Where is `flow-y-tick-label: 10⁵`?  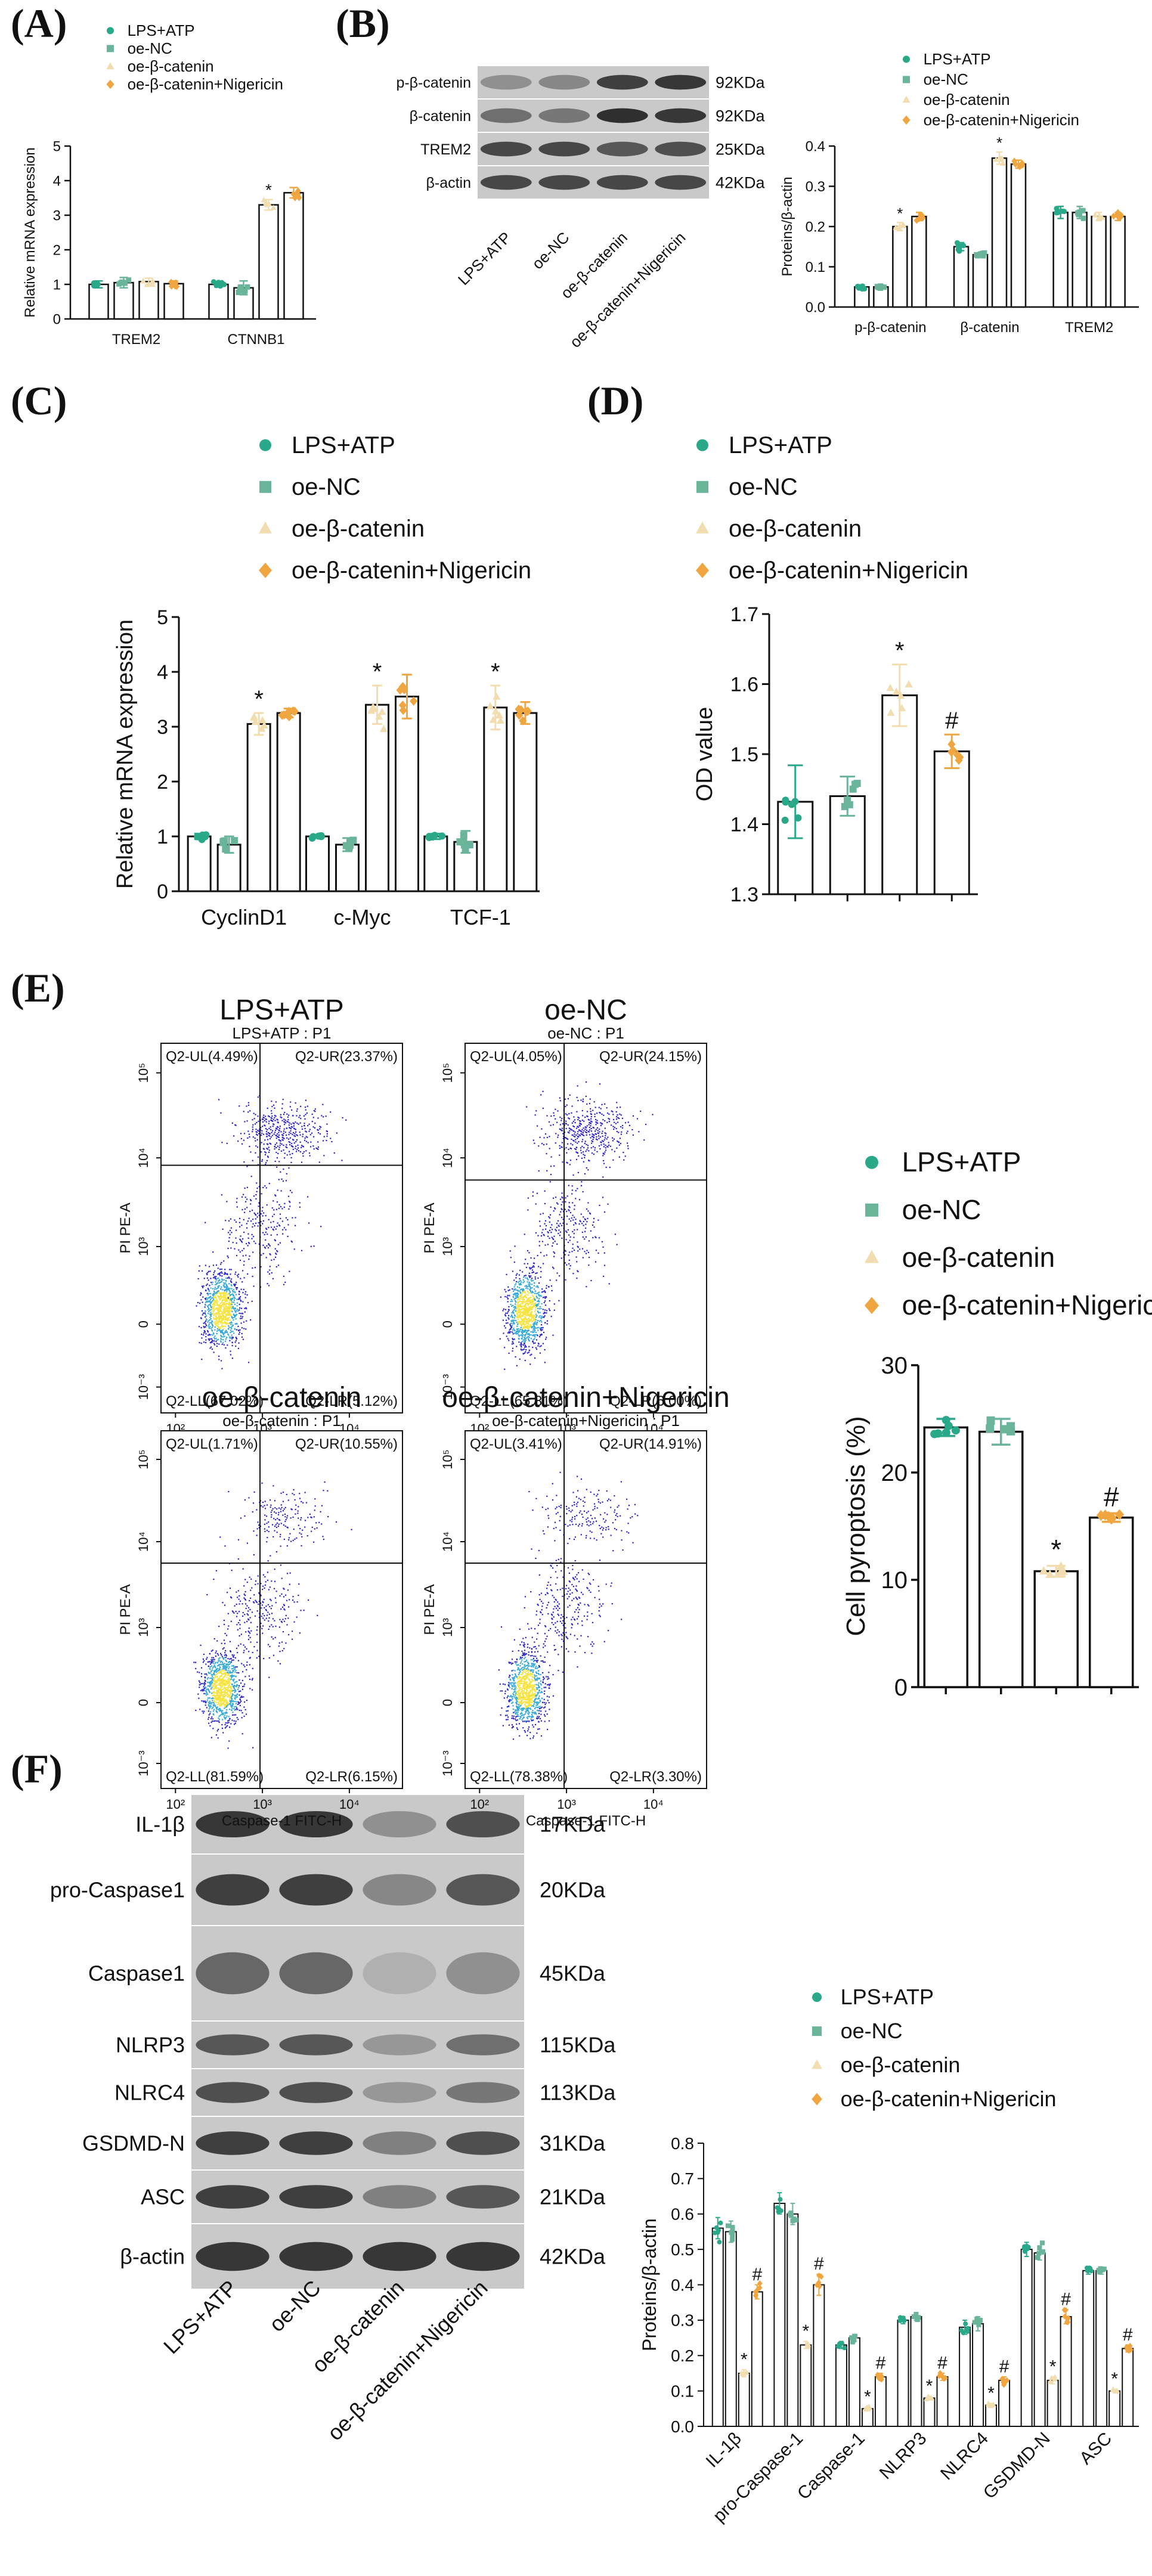 flow-y-tick-label: 10⁵ is located at coordinates (447, 1073).